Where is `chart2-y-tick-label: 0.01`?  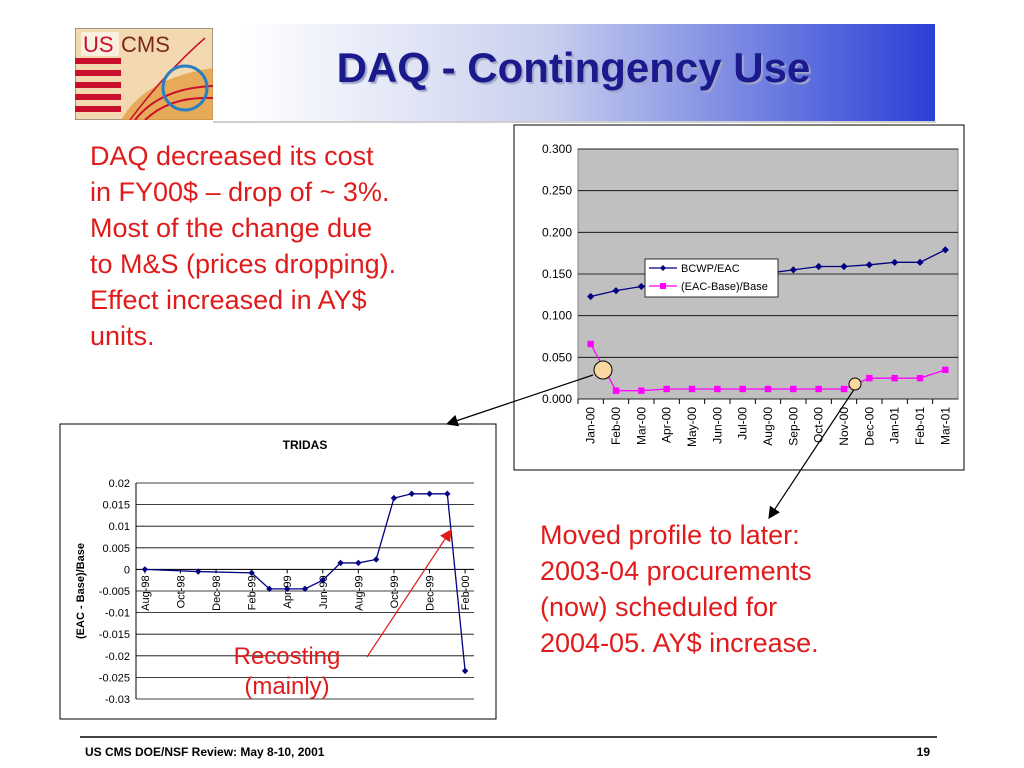
chart2-y-tick-label: 0.01 is located at coordinates (119, 527).